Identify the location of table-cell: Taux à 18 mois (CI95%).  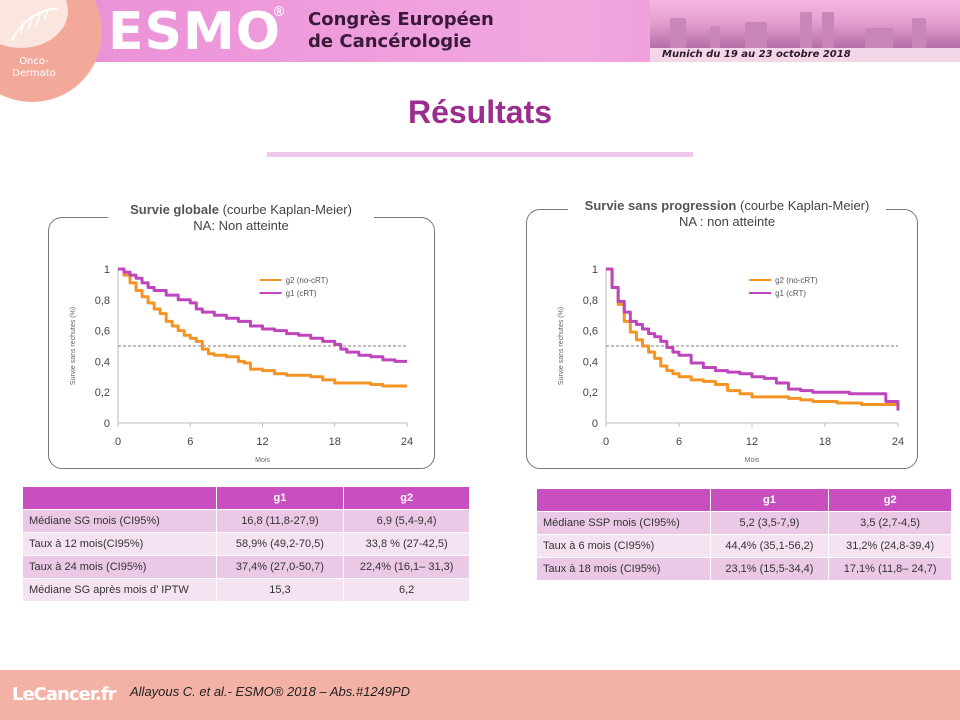
(623, 569).